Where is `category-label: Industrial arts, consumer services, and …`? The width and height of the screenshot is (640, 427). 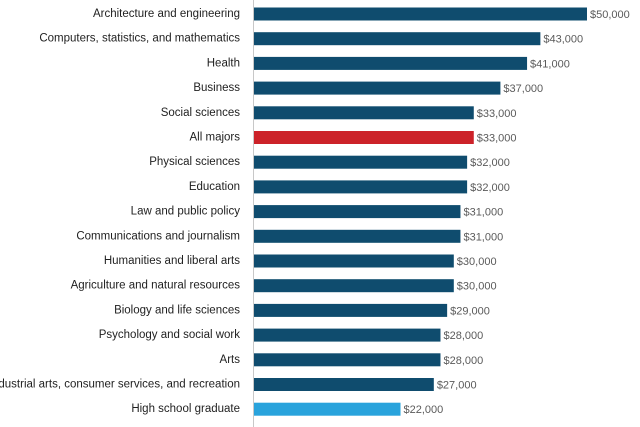 category-label: Industrial arts, consumer services, and … is located at coordinates (120, 385).